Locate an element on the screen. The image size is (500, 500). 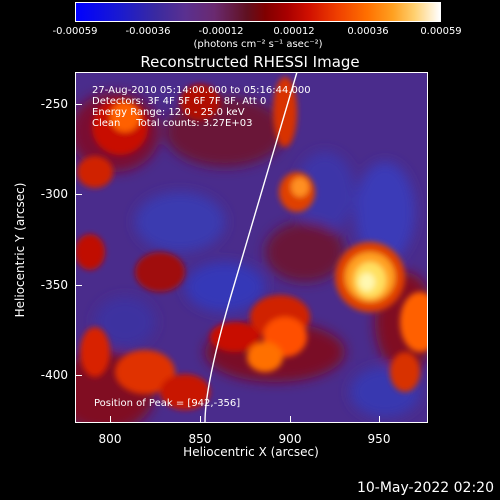
y-tick-label: -250 is located at coordinates (54, 104).